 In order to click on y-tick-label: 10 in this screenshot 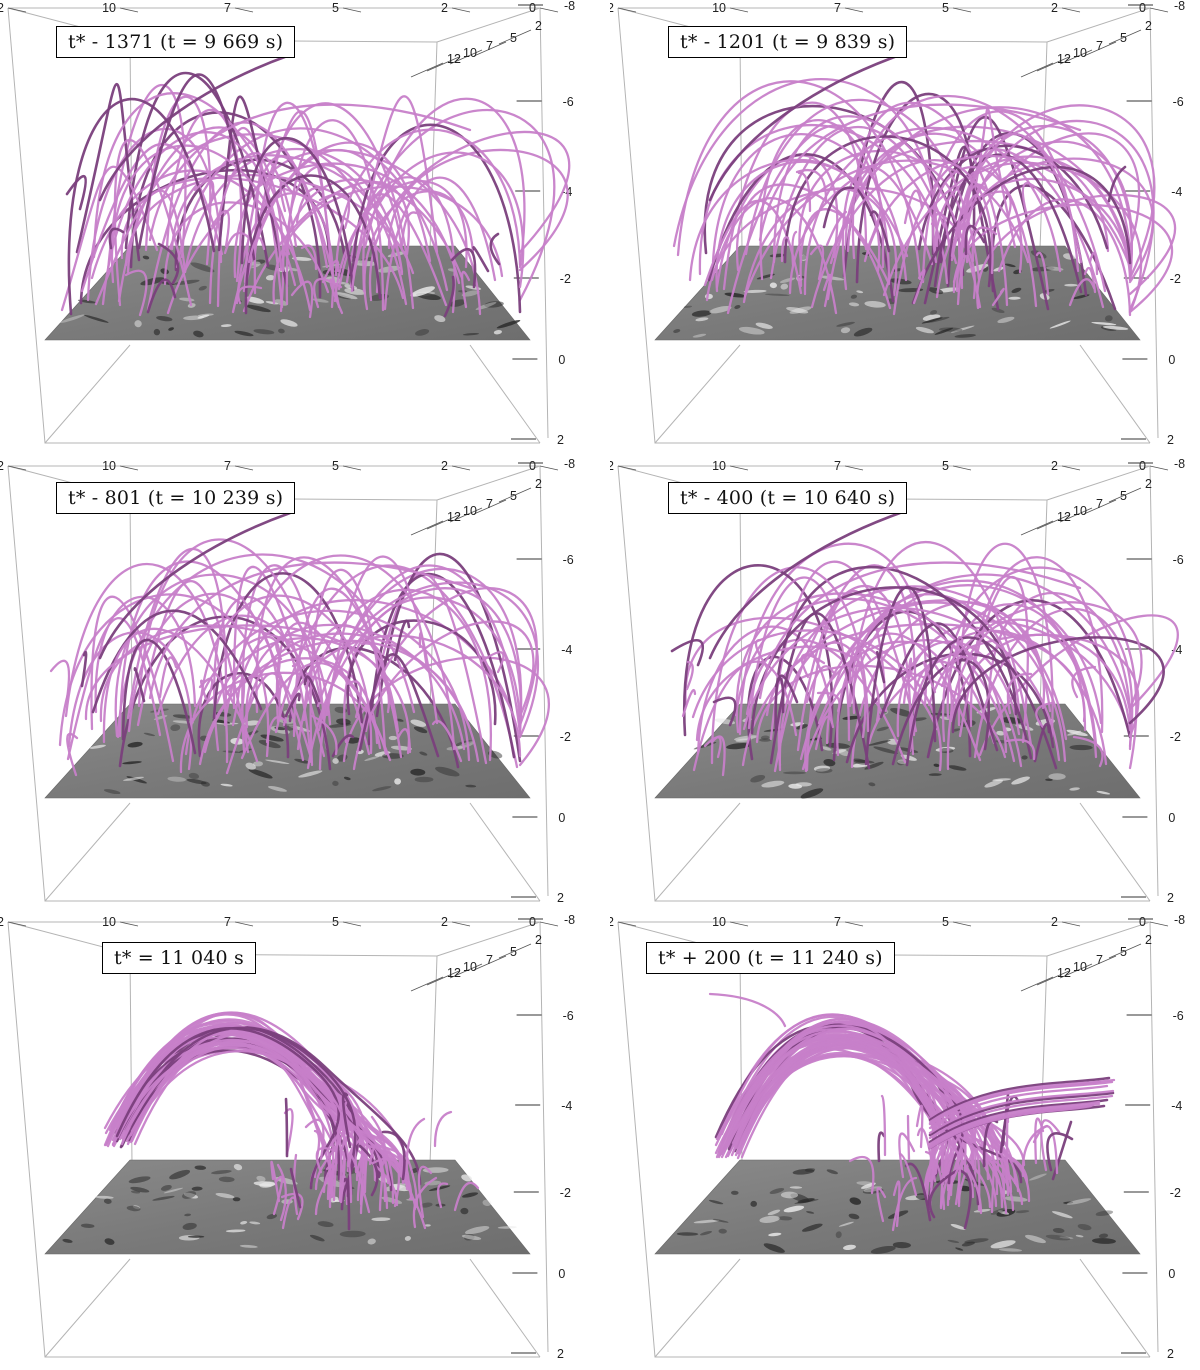, I will do `click(1080, 967)`.